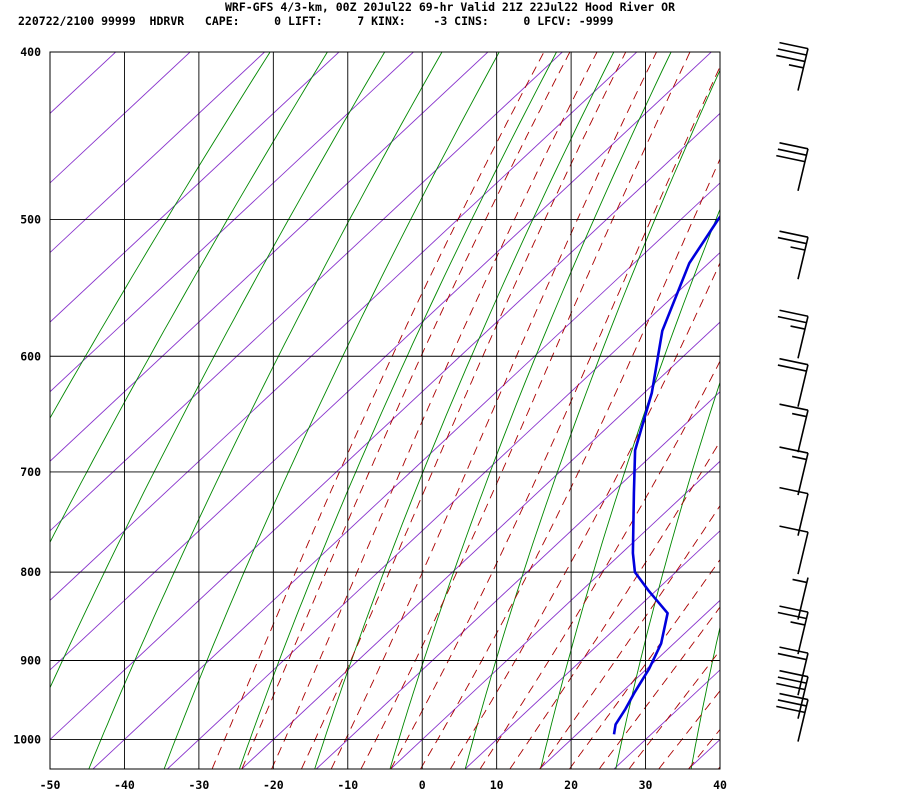  I want to click on pressure-tick-label: 700, so click(30, 472).